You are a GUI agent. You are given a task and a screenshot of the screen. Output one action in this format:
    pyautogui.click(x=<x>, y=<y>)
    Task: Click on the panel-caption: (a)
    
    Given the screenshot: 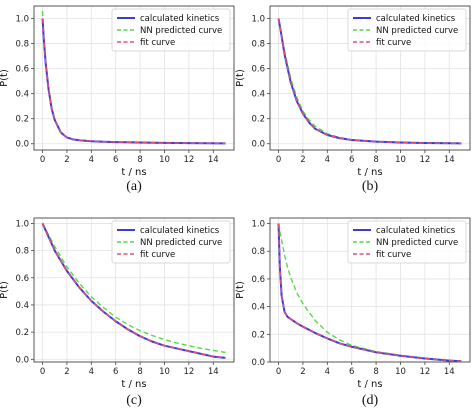 What is the action you would take?
    pyautogui.click(x=134, y=186)
    